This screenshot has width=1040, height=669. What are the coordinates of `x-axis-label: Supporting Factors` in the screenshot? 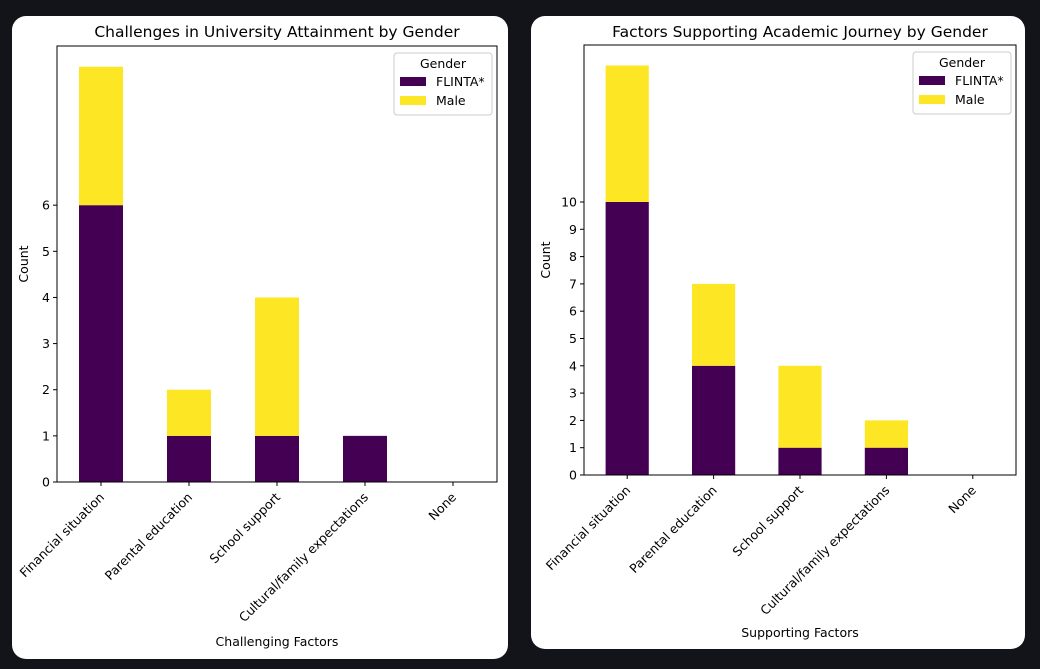 It's located at (800, 632).